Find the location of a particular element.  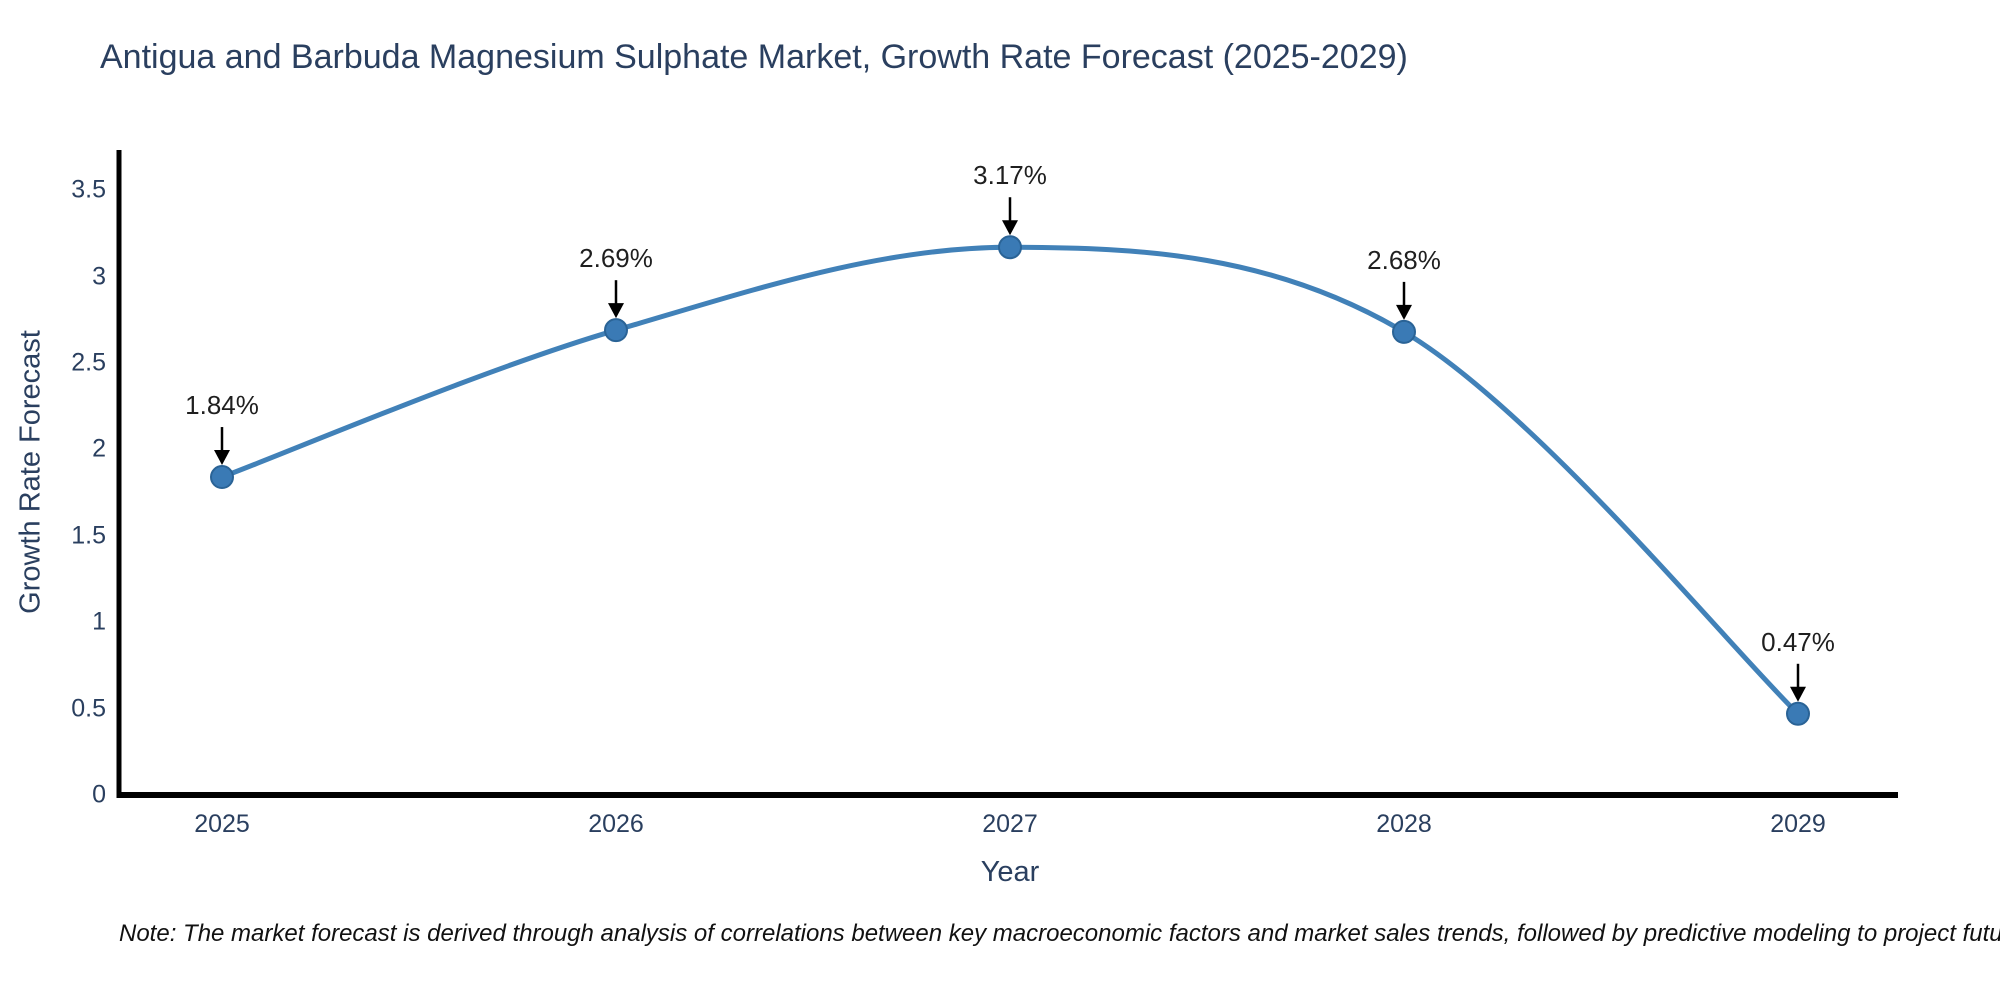

data-point-value-label: 0.47% is located at coordinates (1798, 641).